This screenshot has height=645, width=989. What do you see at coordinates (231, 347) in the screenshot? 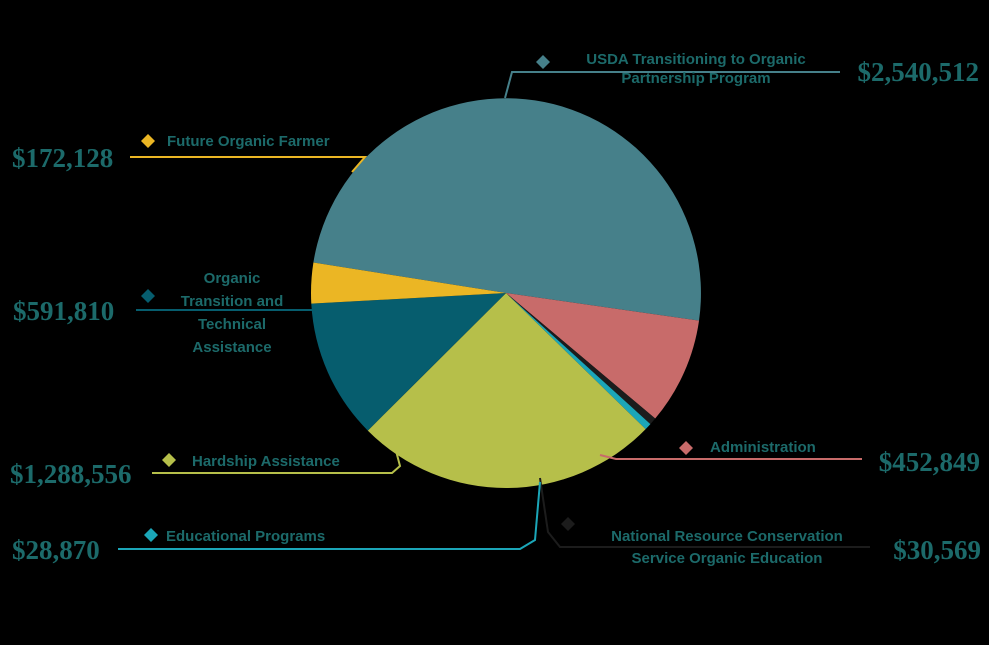
I see `slice-label-line: Assistance` at bounding box center [231, 347].